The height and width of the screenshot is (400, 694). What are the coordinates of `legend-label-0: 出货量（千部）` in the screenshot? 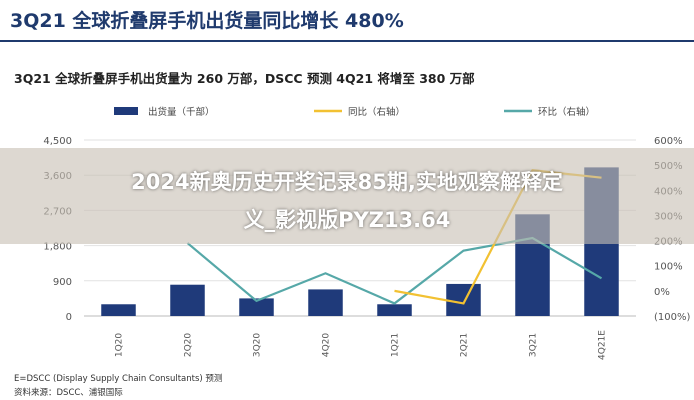 It's located at (181, 112).